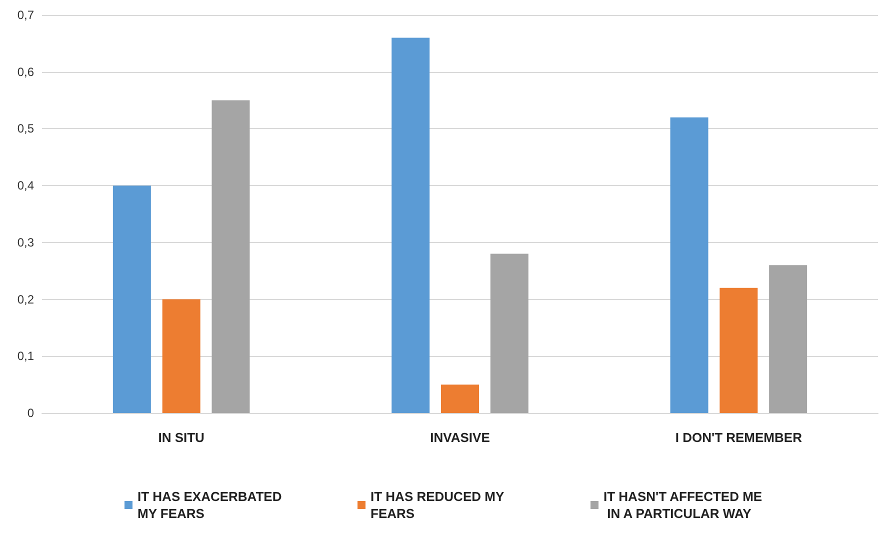 The image size is (888, 535). I want to click on y-tick-label: 0,4, so click(25, 185).